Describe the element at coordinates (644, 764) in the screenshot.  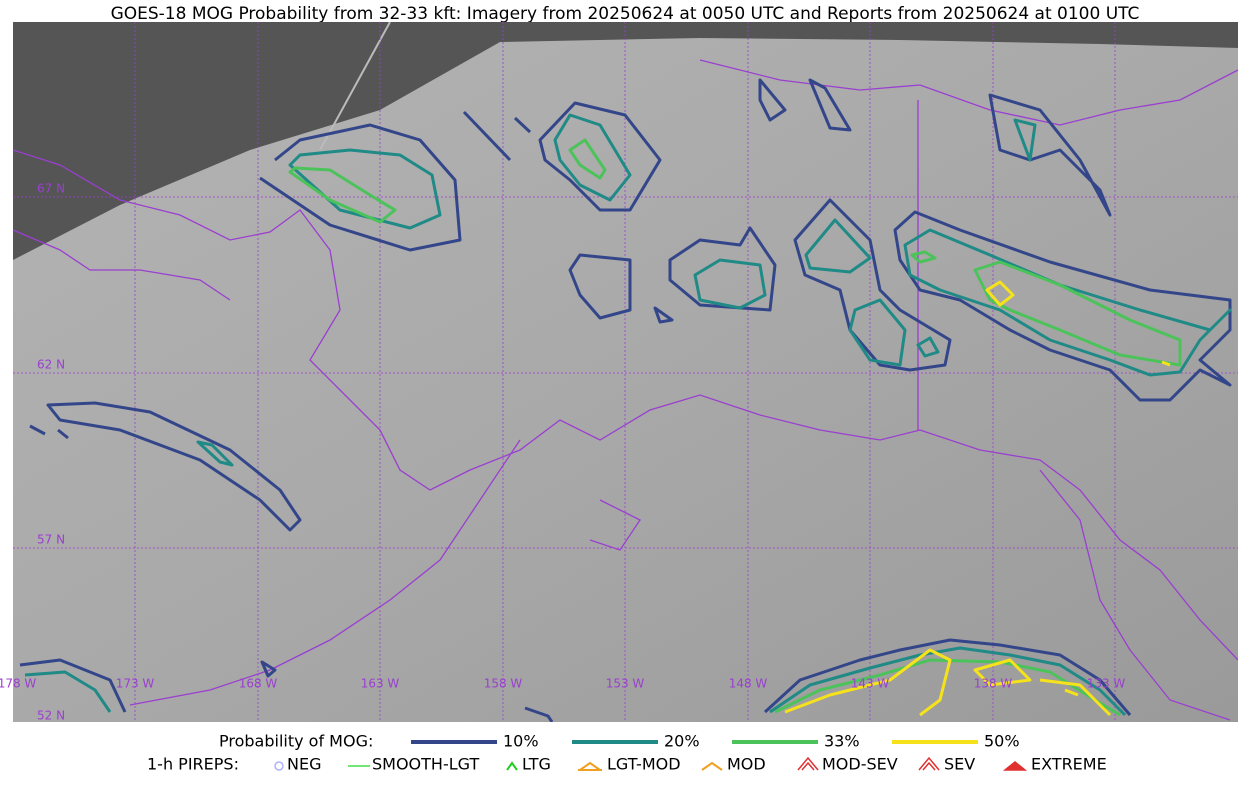
I see `pirep-label: LGT-MOD` at that location.